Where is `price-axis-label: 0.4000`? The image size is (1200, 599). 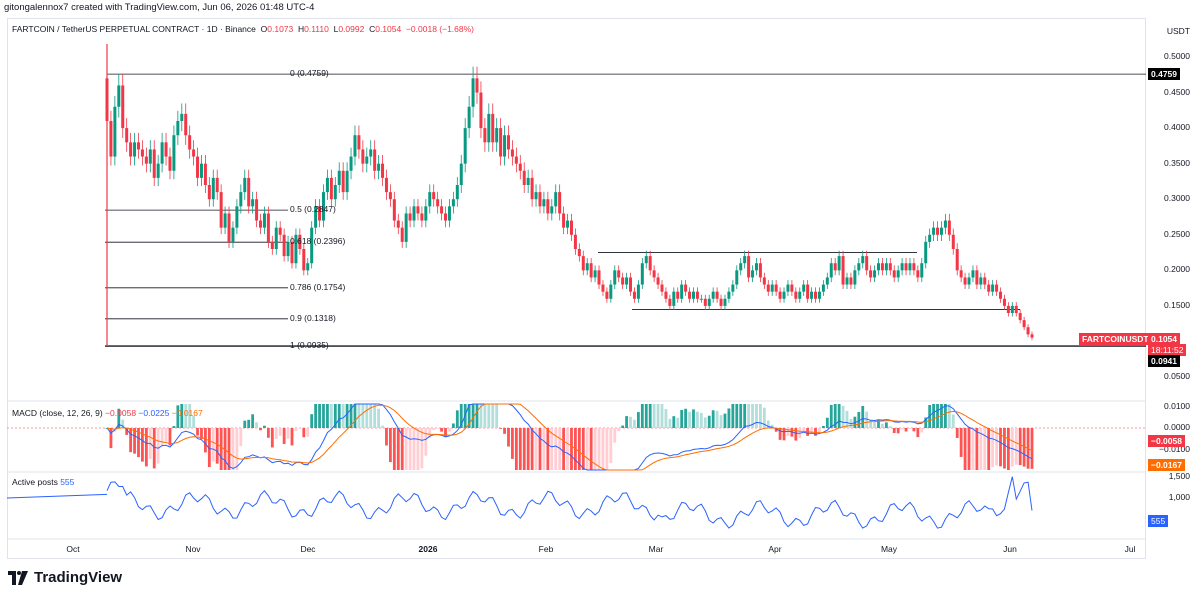
price-axis-label: 0.4000 is located at coordinates (1177, 127).